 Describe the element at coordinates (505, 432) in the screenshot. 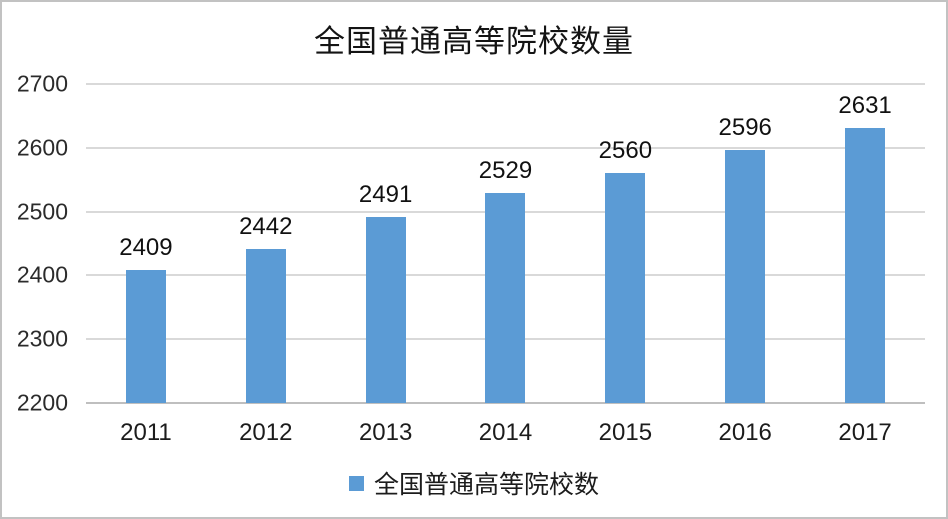

I see `x-axis-tick-label: 2014` at that location.